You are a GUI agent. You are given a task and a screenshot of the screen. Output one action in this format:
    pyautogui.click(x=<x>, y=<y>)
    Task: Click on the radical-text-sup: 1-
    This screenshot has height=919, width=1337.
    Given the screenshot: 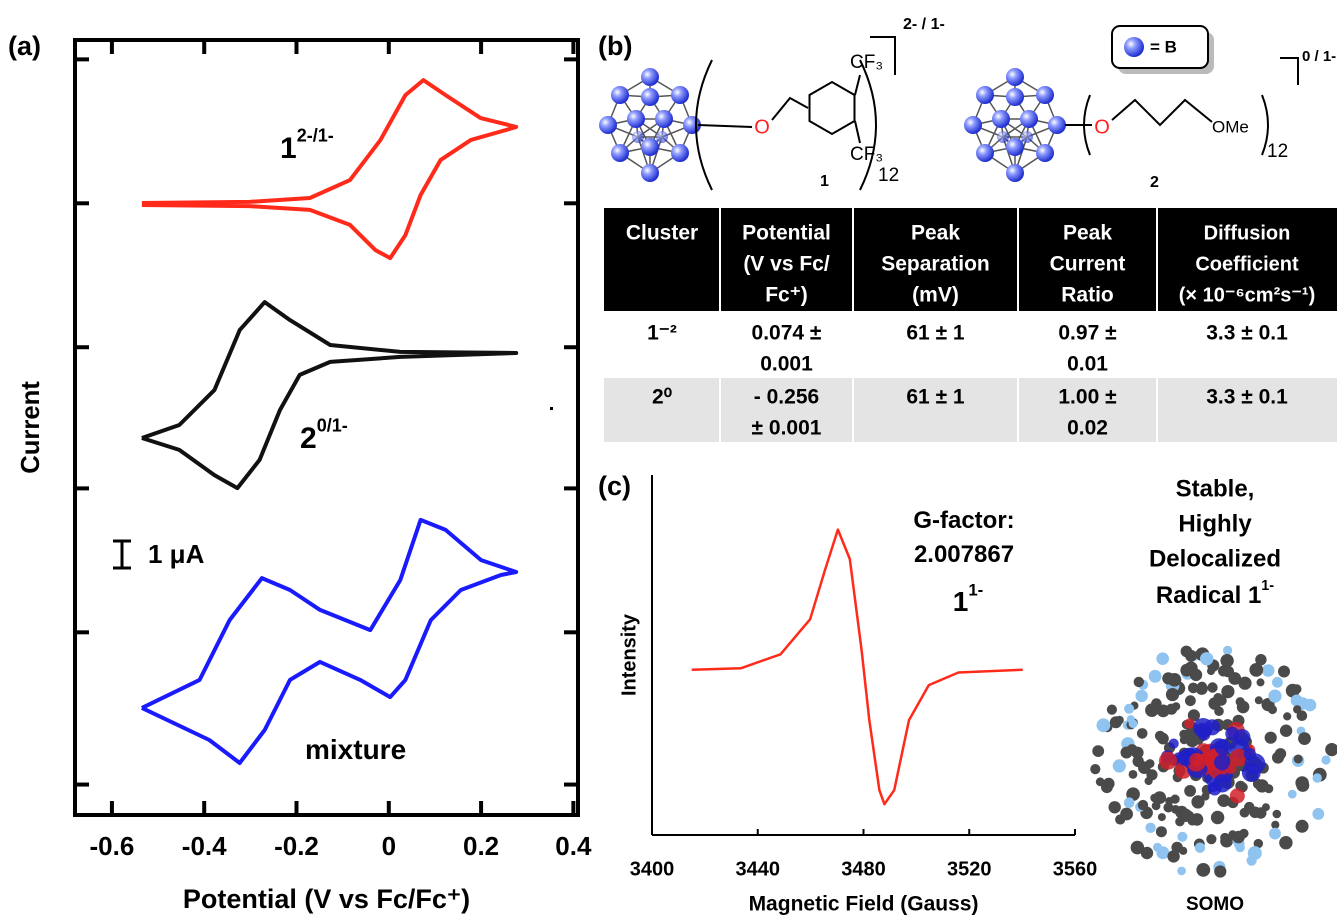 What is the action you would take?
    pyautogui.click(x=1267, y=586)
    